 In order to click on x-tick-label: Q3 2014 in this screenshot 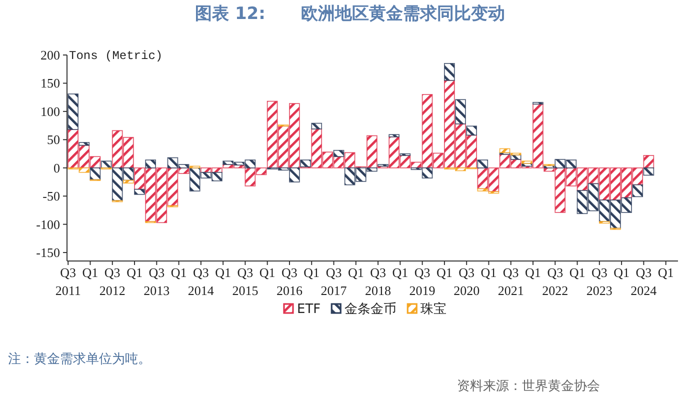, I will do `click(201, 281)`.